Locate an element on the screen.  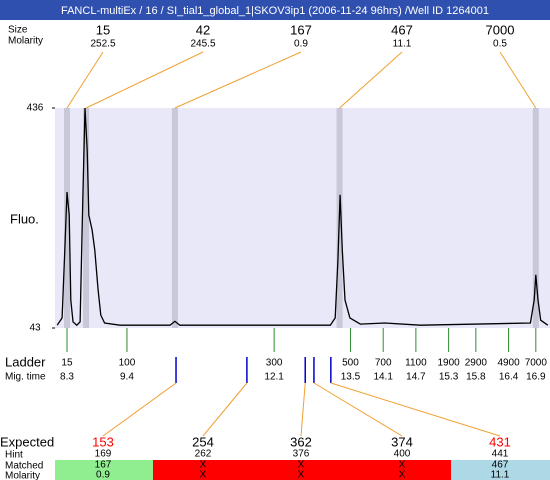
ladder-time: 13.5 is located at coordinates (351, 377).